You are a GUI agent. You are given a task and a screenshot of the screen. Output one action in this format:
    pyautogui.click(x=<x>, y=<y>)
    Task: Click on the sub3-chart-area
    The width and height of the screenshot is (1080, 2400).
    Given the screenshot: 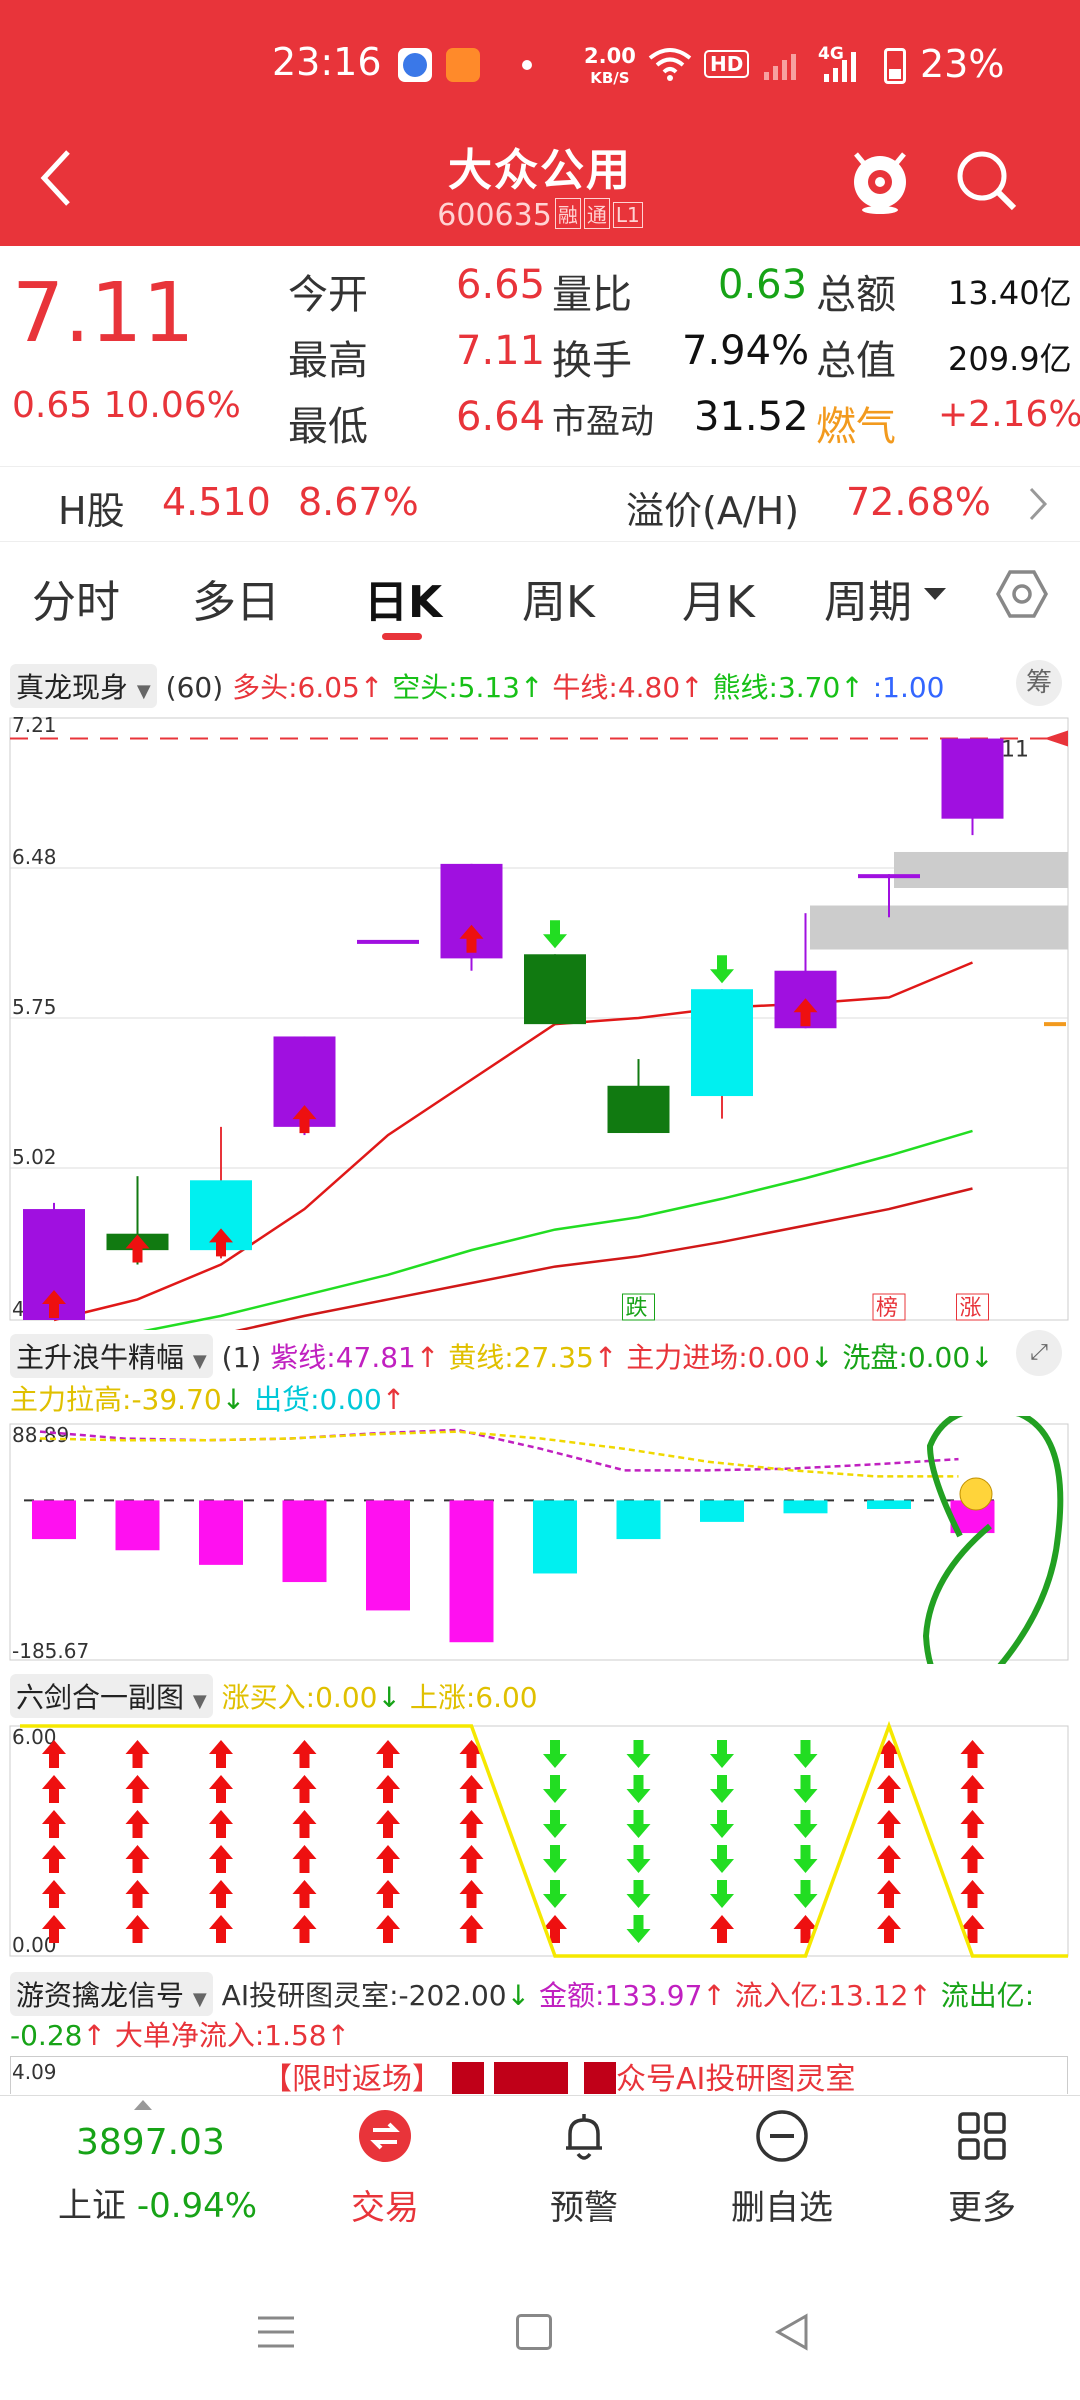 What is the action you would take?
    pyautogui.click(x=539, y=2075)
    